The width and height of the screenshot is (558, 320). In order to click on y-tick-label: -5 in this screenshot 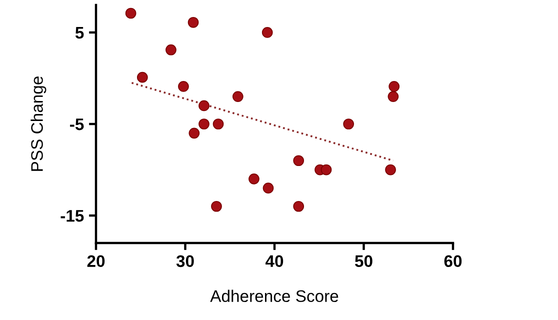, I will do `click(77, 124)`.